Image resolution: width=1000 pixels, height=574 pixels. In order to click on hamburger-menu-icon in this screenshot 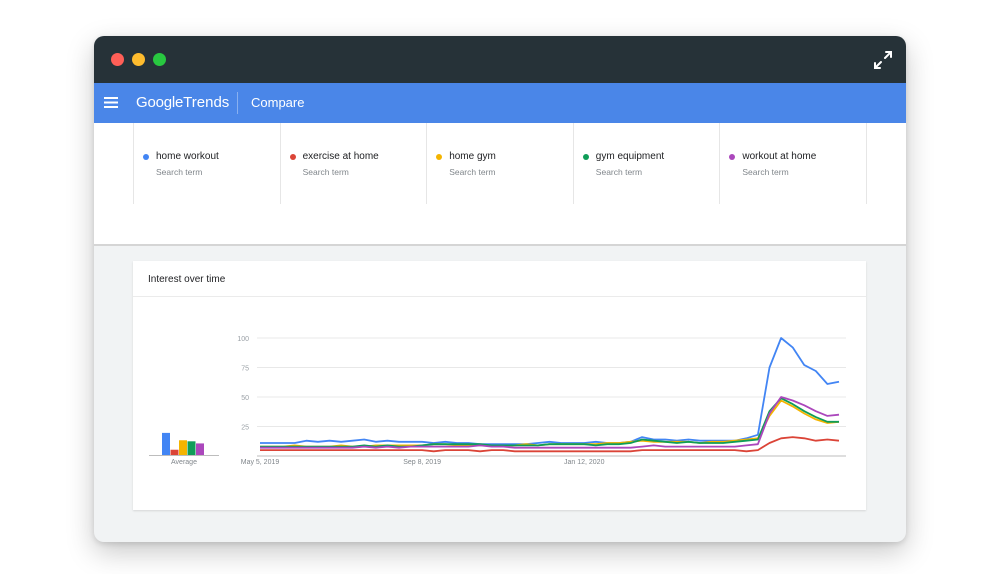, I will do `click(111, 102)`.